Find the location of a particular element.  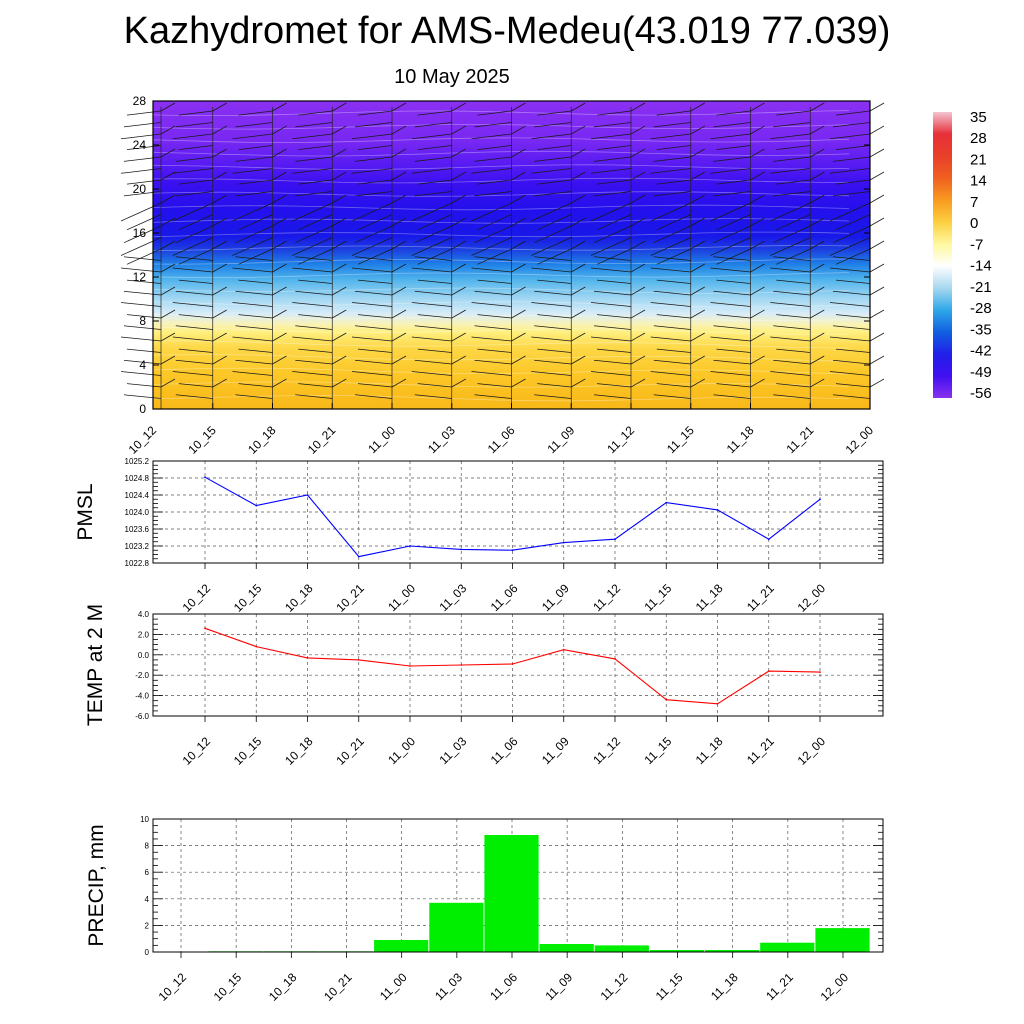

xtick-label: 11_09 is located at coordinates (555, 597).